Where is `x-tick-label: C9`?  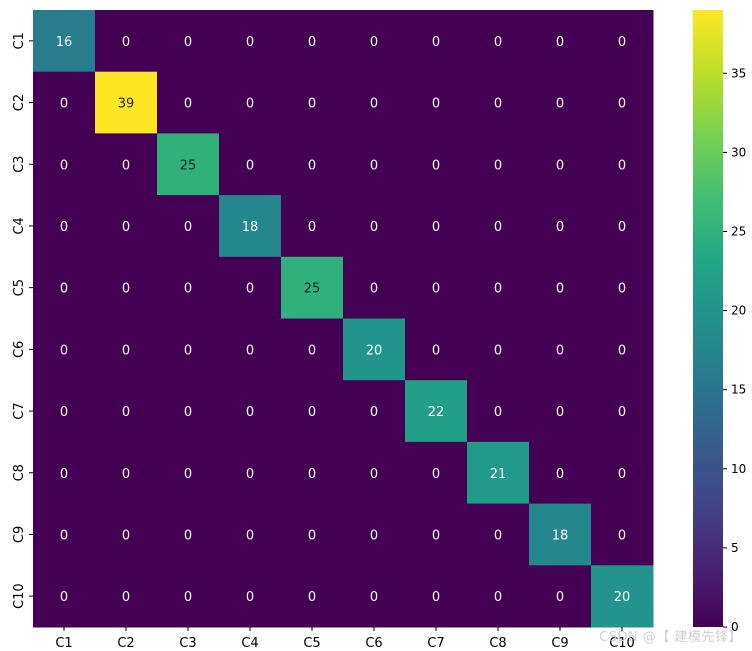
x-tick-label: C9 is located at coordinates (559, 643).